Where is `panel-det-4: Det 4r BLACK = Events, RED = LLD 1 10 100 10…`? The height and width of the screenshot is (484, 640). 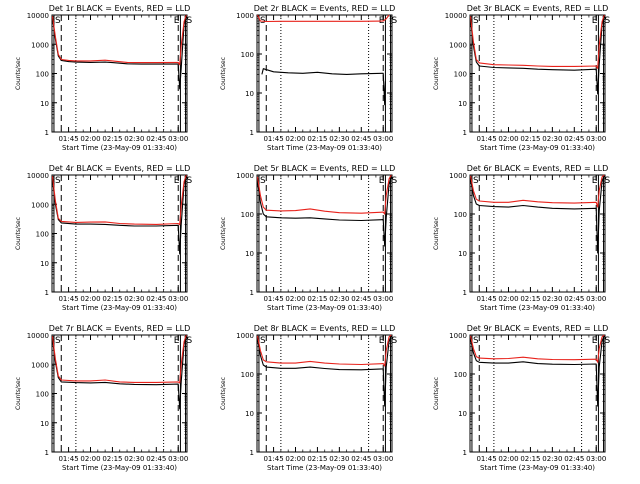
panel-det-4: Det 4r BLACK = Events, RED = LLD 1 10 100 10… is located at coordinates (104, 238).